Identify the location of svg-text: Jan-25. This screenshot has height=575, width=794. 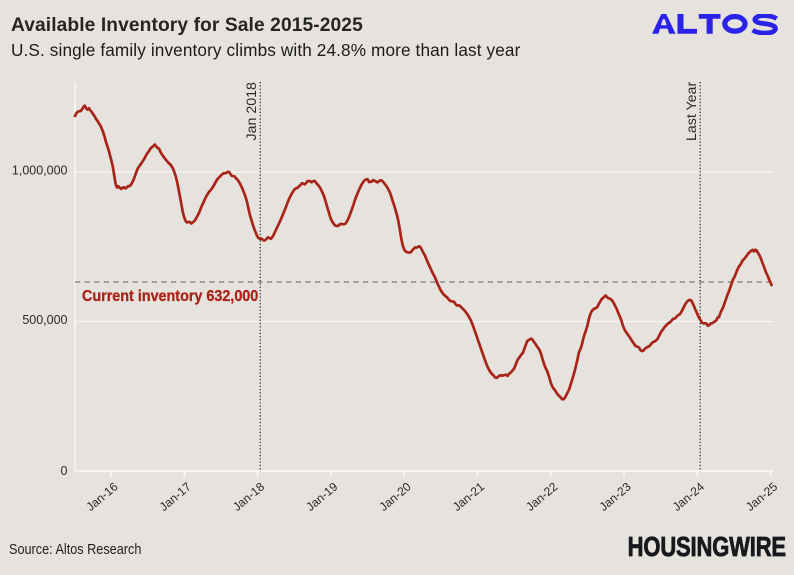
(761, 496).